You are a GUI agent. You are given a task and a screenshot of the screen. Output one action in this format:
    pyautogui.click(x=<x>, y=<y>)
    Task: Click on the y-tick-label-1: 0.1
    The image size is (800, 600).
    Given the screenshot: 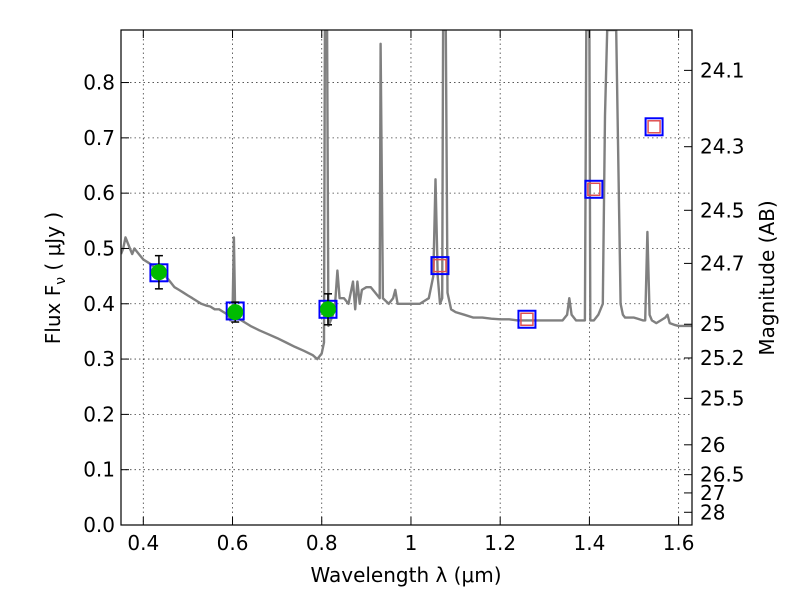 What is the action you would take?
    pyautogui.click(x=99, y=470)
    